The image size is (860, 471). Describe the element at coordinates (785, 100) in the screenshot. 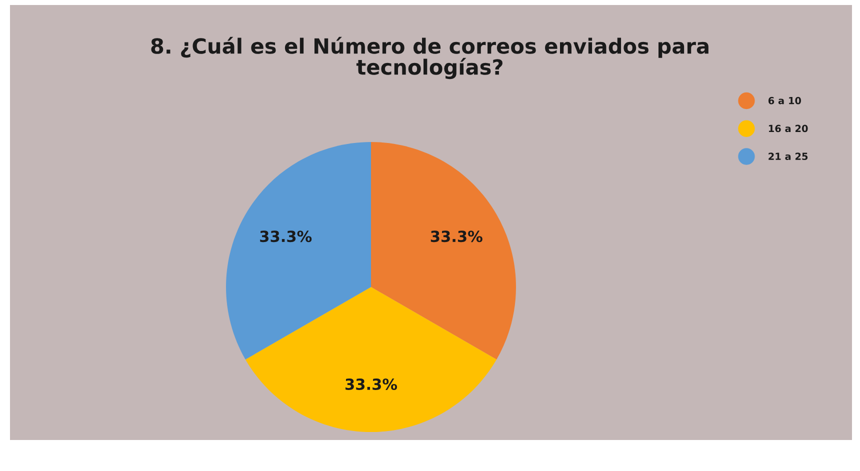

I see `legend-label: 6 a 10` at that location.